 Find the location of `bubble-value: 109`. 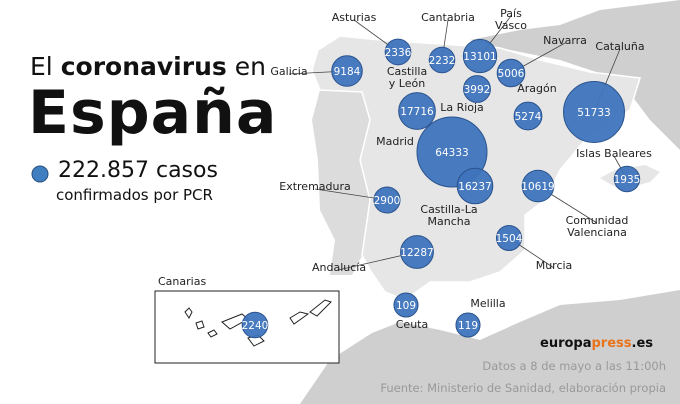

bubble-value: 109 is located at coordinates (406, 306).